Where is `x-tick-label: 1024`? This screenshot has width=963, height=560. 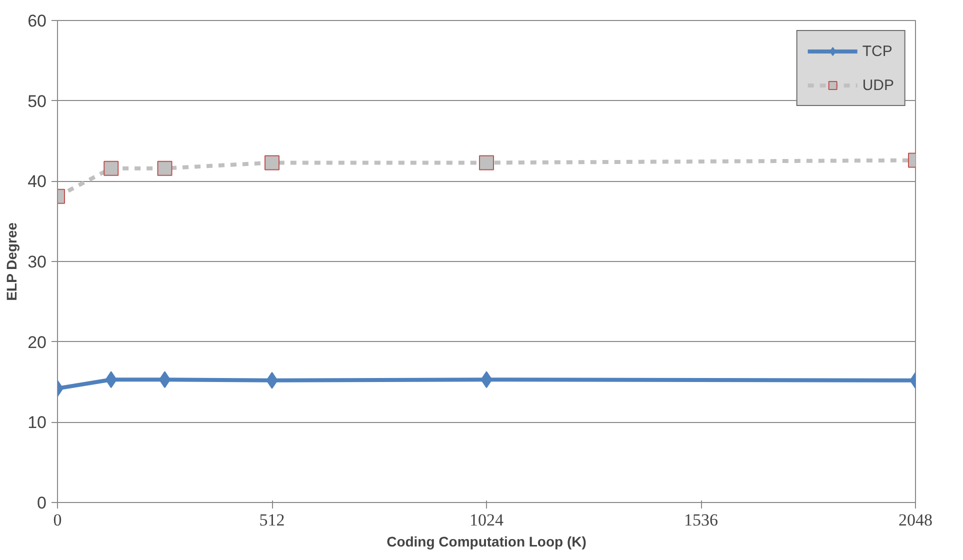 x-tick-label: 1024 is located at coordinates (487, 520).